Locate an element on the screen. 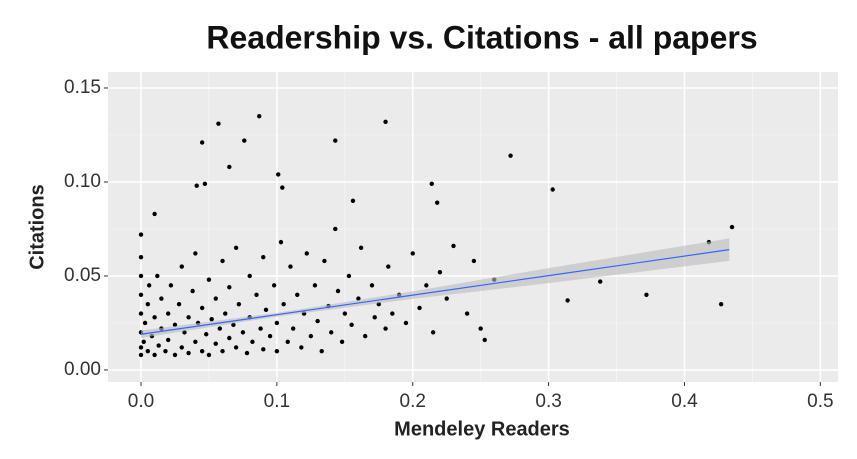 The width and height of the screenshot is (857, 459). smooth-line is located at coordinates (435, 292).